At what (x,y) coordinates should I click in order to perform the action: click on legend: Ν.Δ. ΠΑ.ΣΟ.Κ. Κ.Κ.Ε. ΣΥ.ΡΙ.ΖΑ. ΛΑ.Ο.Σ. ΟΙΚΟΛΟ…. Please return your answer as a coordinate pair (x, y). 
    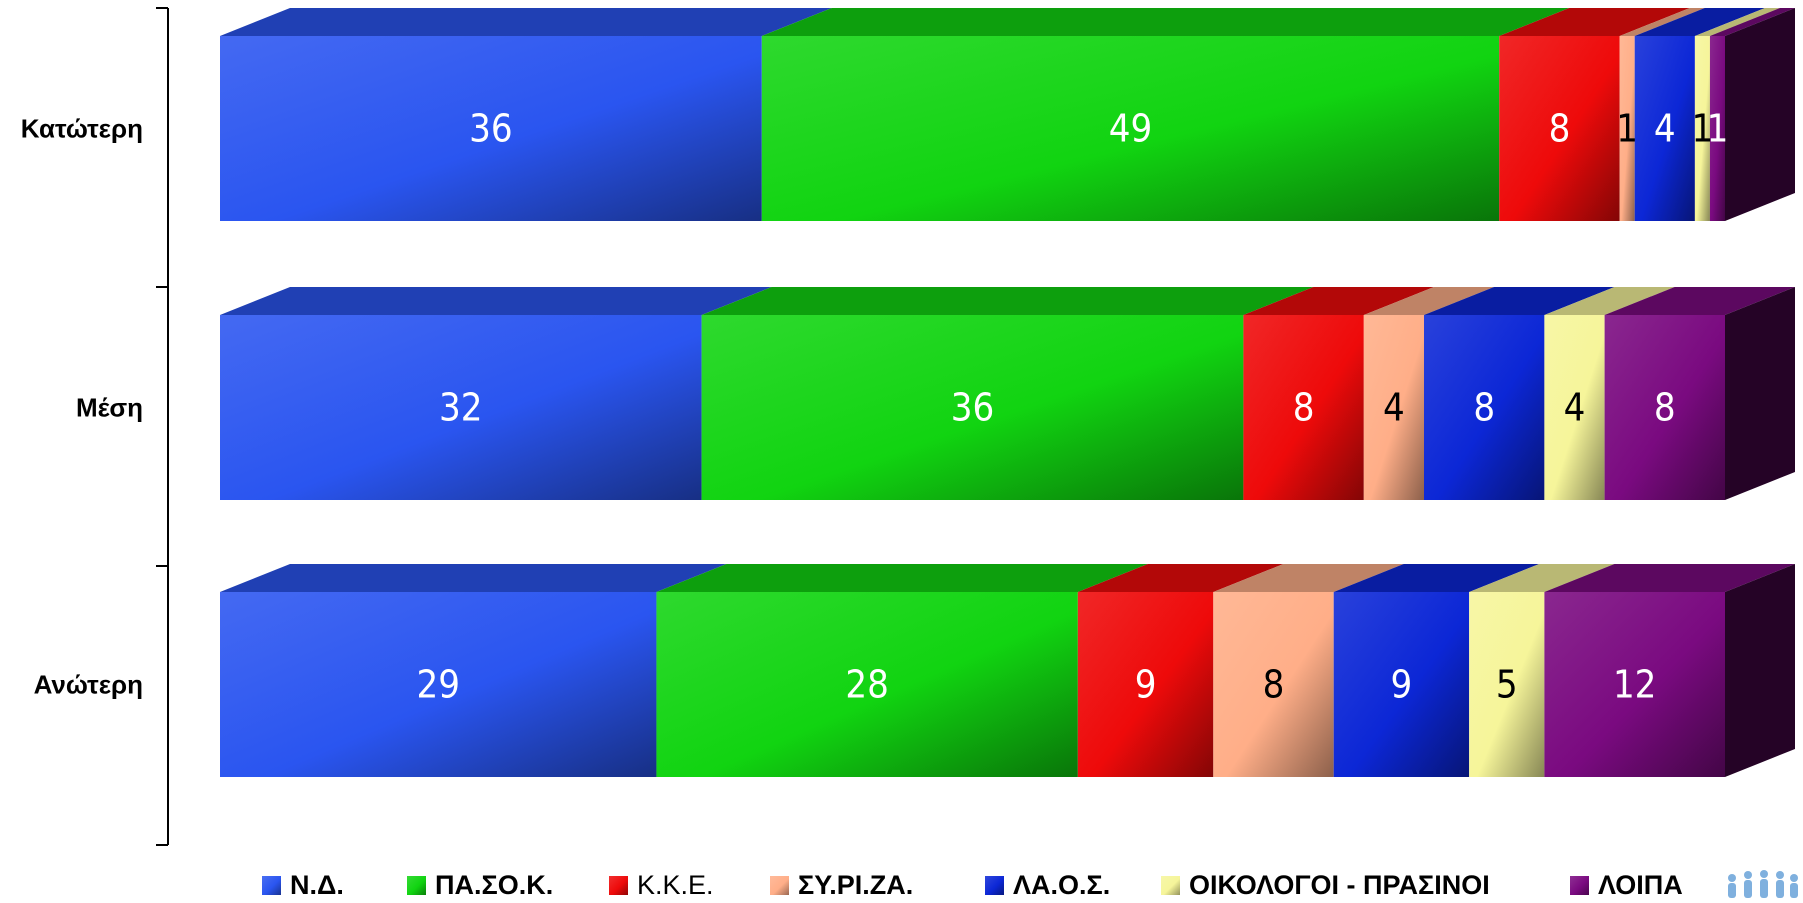
    Looking at the image, I should click on (1012, 885).